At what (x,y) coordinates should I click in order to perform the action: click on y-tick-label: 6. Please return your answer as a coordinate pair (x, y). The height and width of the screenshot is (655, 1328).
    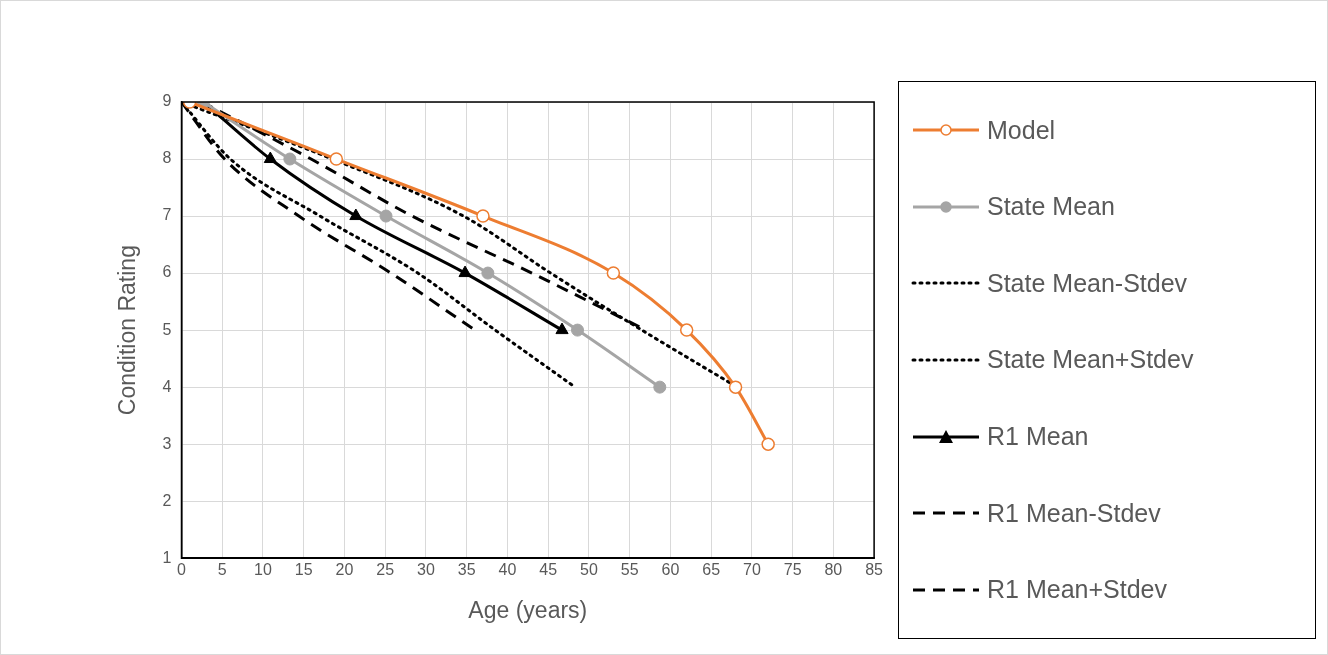
    Looking at the image, I should click on (167, 272).